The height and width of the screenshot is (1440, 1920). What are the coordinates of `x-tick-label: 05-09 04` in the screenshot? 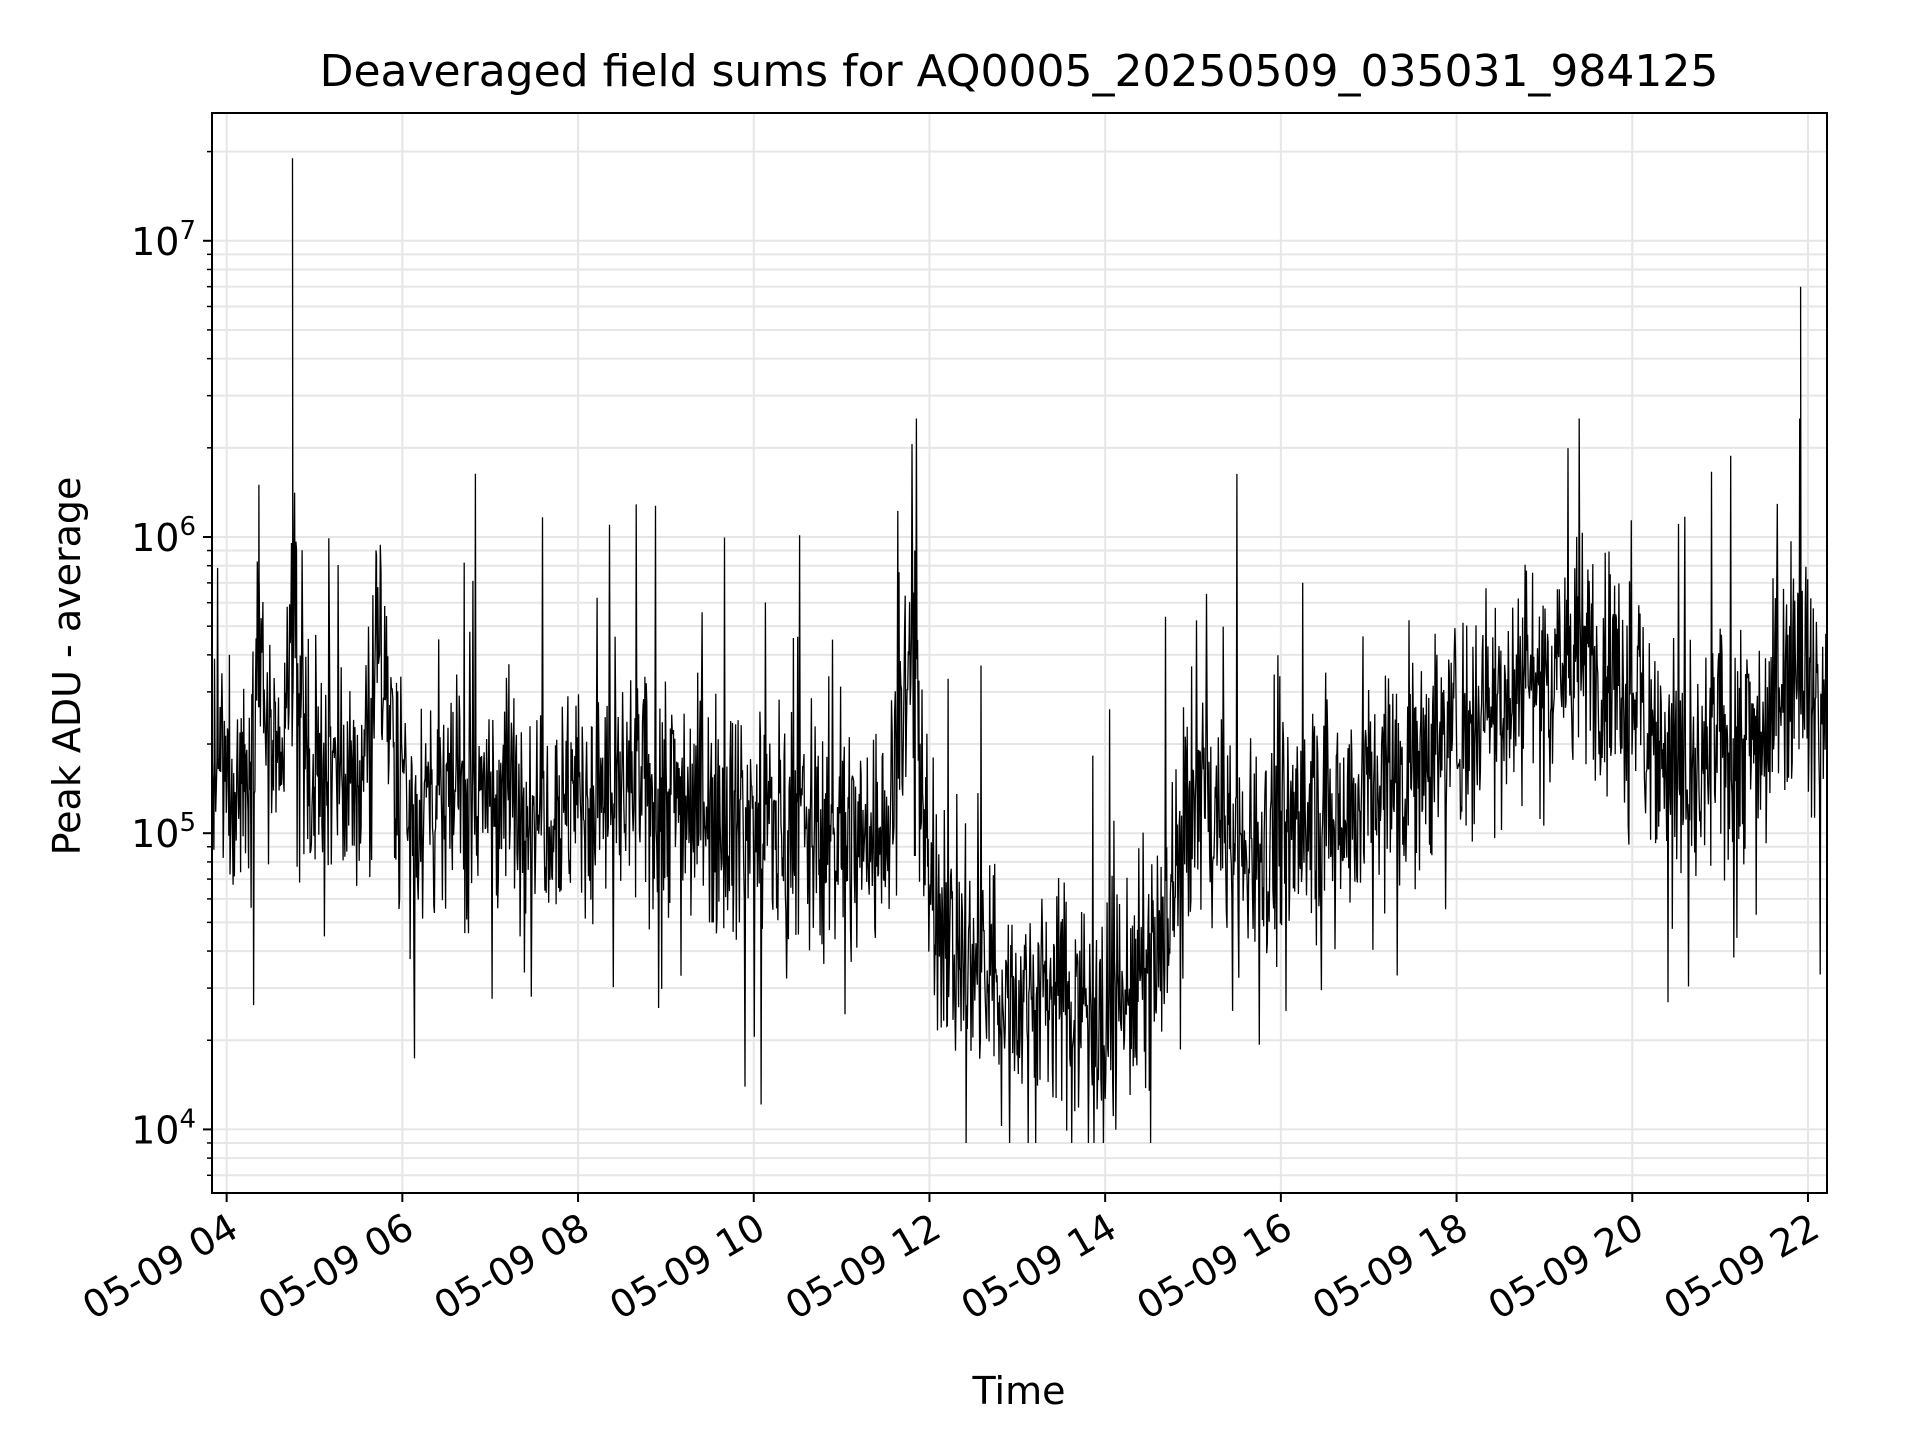 It's located at (160, 1267).